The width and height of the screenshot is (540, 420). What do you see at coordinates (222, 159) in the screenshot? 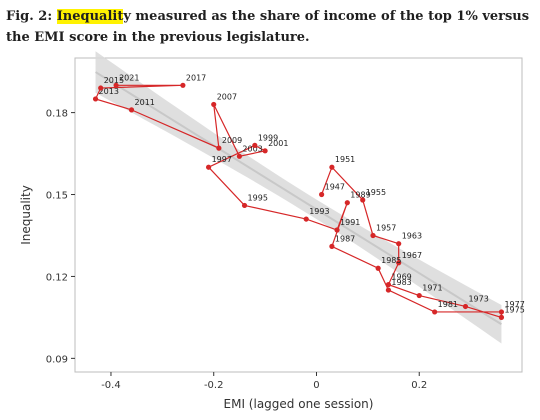
I see `point-label: 1997` at bounding box center [222, 159].